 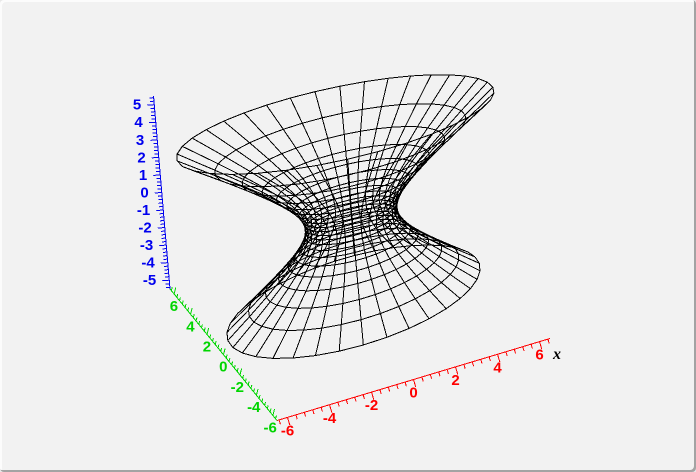 I want to click on y-axis-tick-label: 6, so click(x=174, y=306).